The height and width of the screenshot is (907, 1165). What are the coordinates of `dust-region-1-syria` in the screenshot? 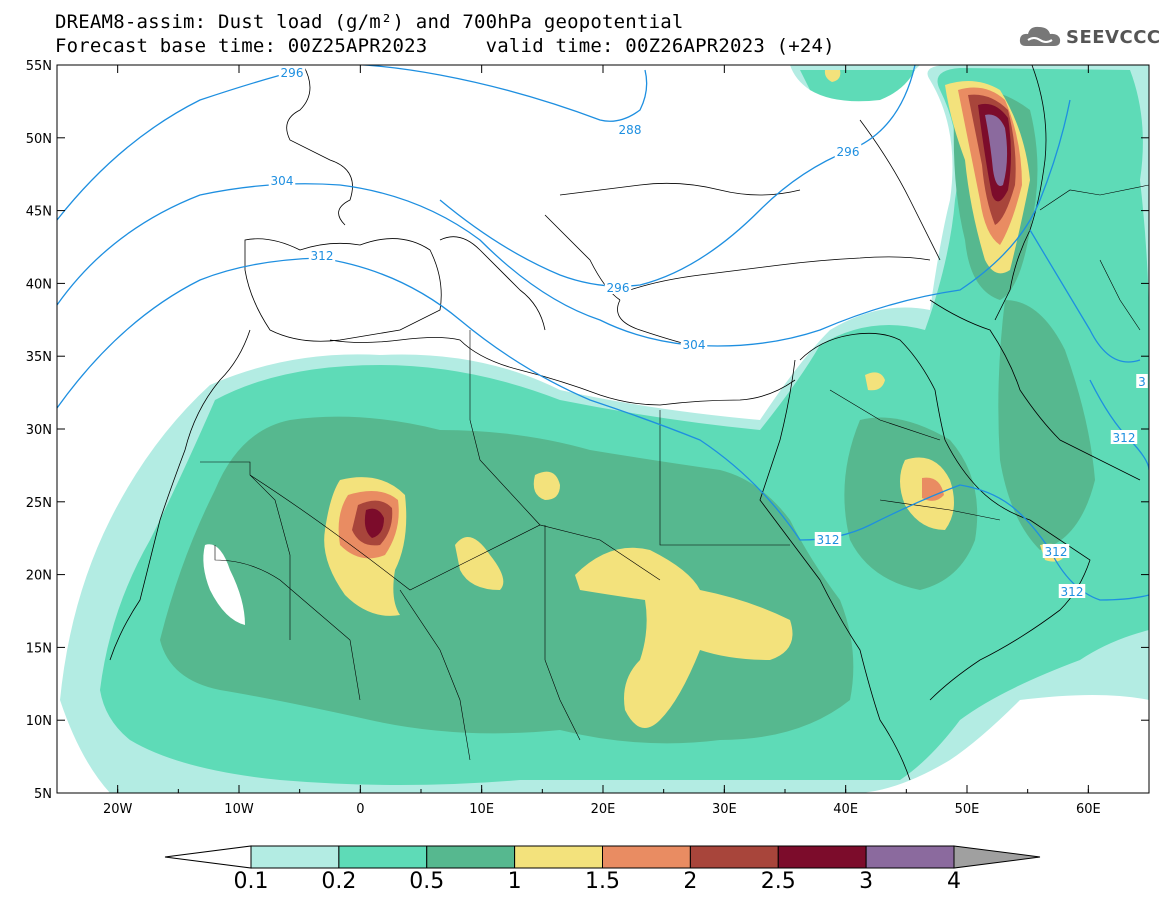 It's located at (875, 381).